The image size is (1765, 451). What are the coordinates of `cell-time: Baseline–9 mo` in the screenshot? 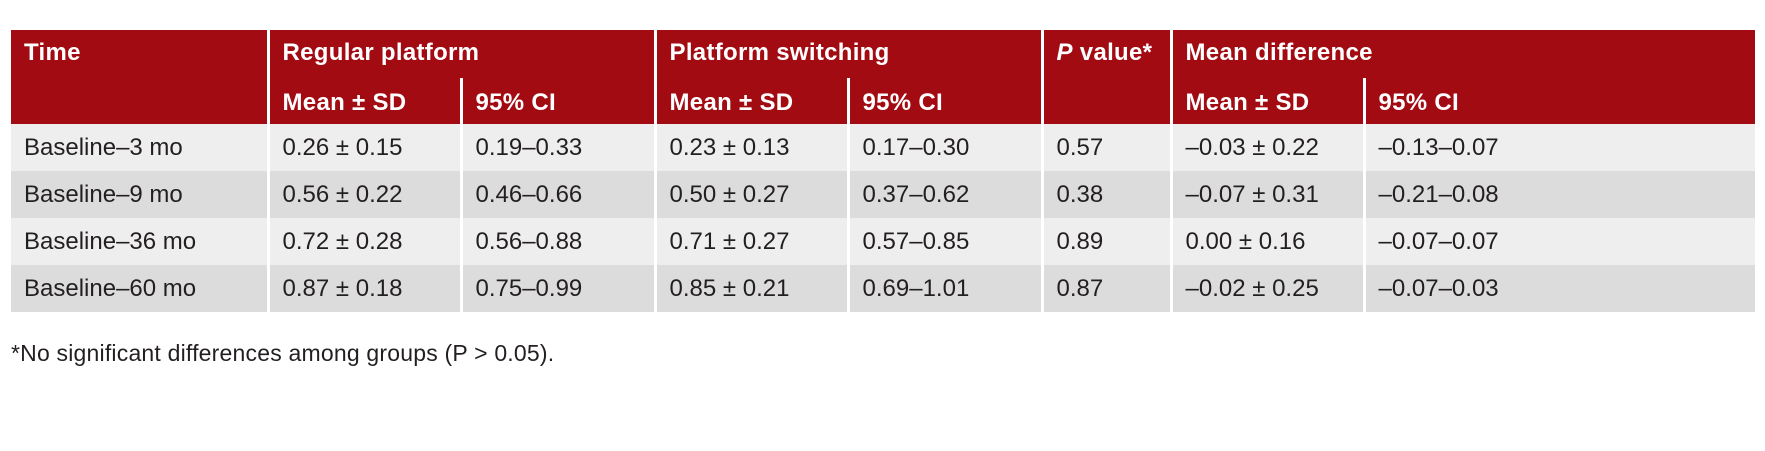 It's located at (139, 194).